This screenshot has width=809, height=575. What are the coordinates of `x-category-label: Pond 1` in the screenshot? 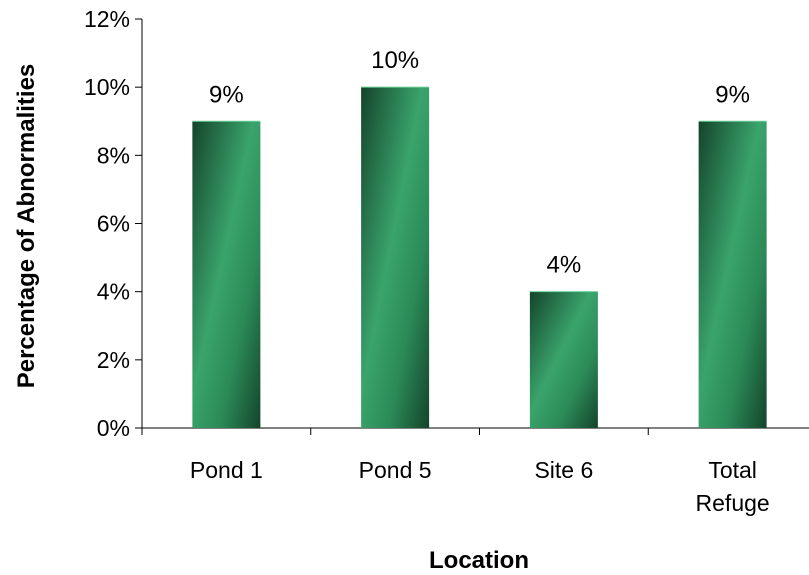 It's located at (226, 470).